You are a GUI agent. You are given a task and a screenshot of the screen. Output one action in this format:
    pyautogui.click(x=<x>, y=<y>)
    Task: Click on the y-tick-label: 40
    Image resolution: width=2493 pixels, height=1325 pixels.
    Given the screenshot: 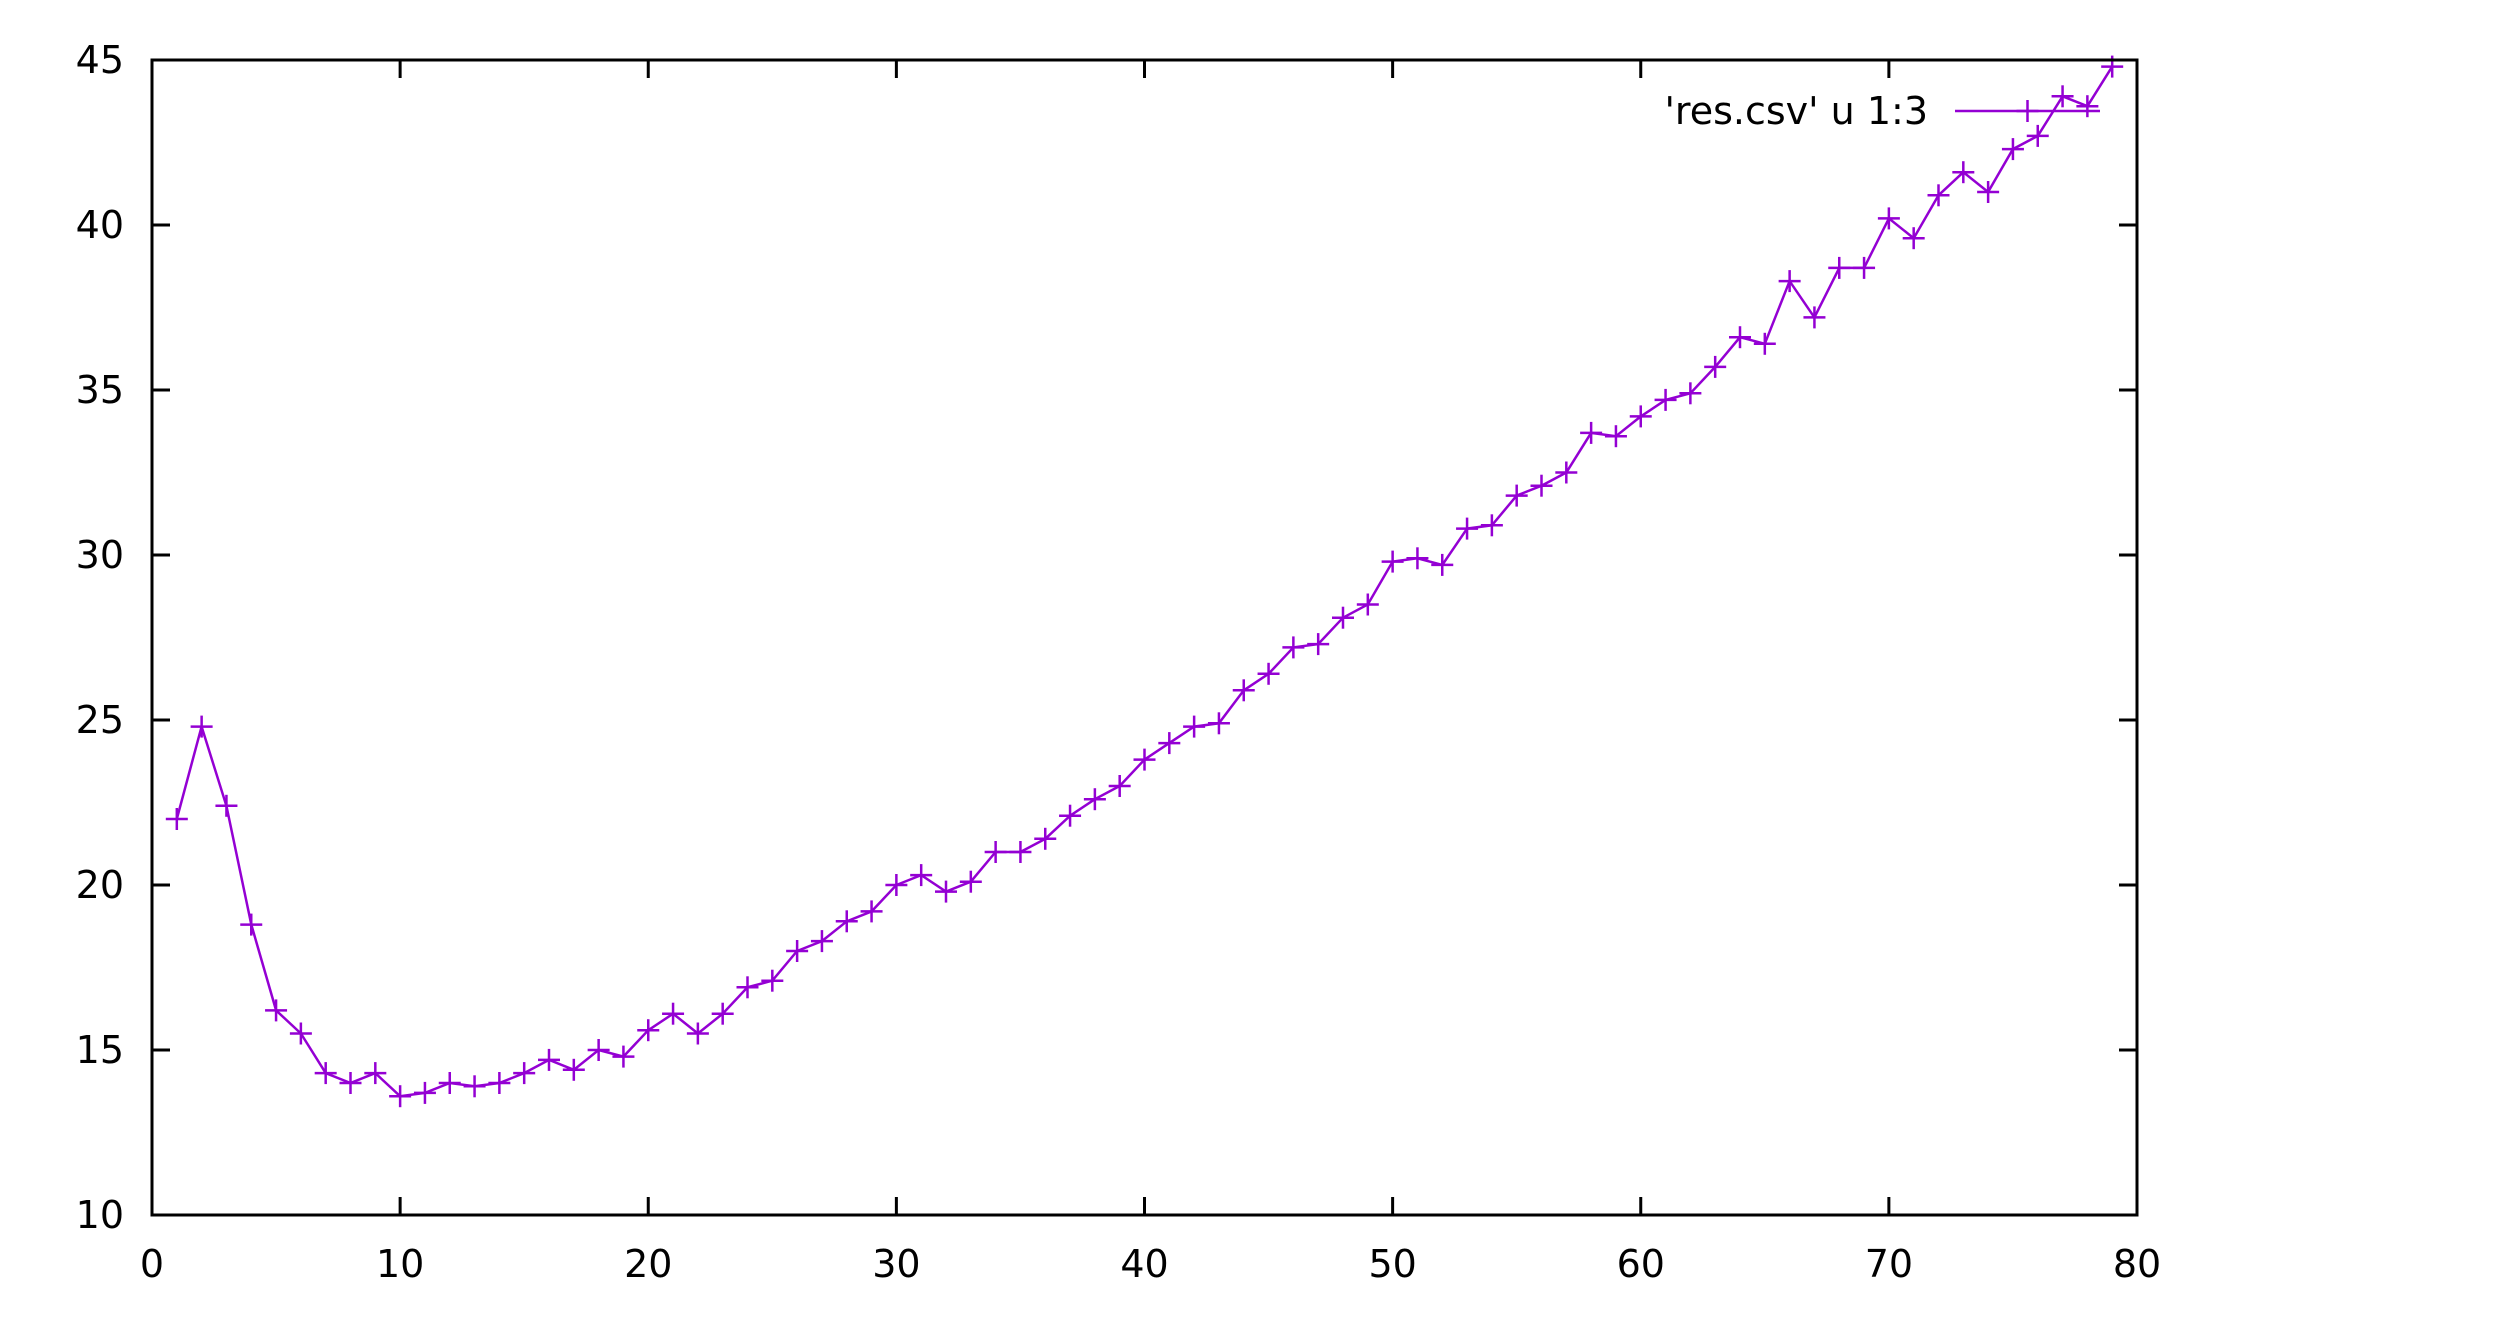 What is the action you would take?
    pyautogui.click(x=100, y=225)
    